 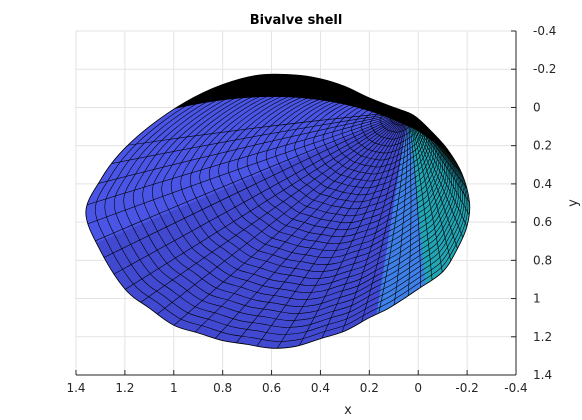 I want to click on x-tick-label: 1.4, so click(x=75, y=388).